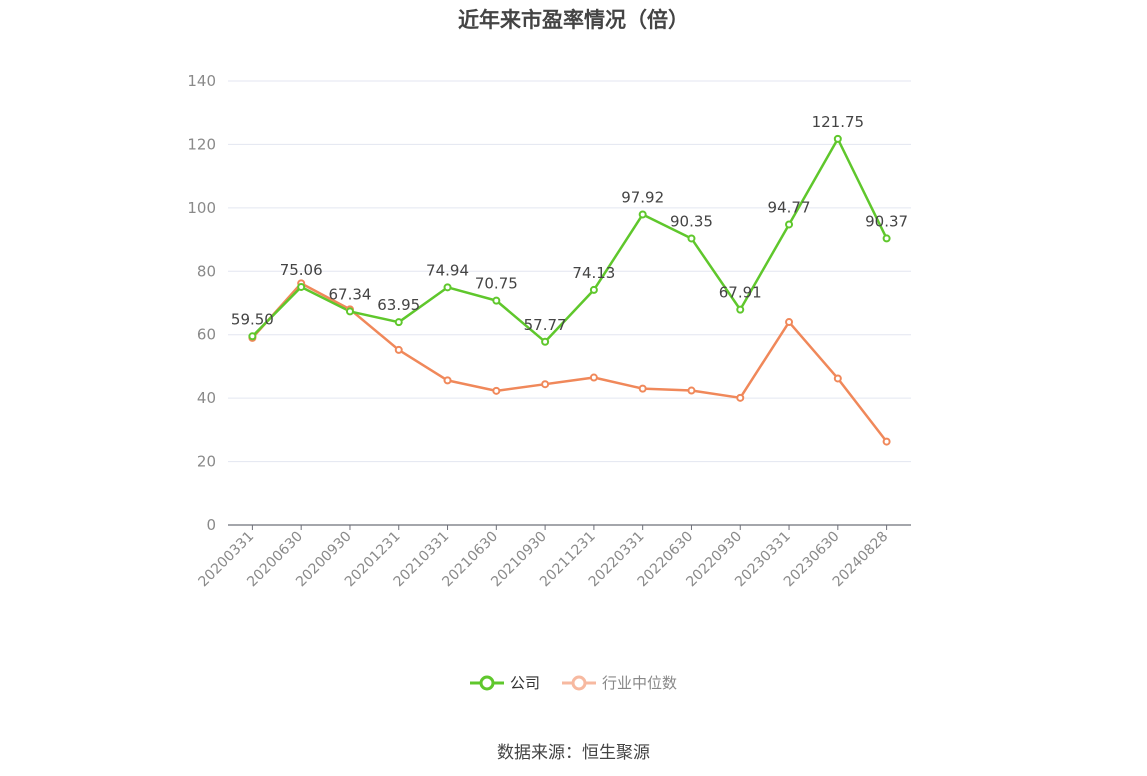 This screenshot has height=776, width=1147. What do you see at coordinates (398, 305) in the screenshot?
I see `company-data-label: 63.95` at bounding box center [398, 305].